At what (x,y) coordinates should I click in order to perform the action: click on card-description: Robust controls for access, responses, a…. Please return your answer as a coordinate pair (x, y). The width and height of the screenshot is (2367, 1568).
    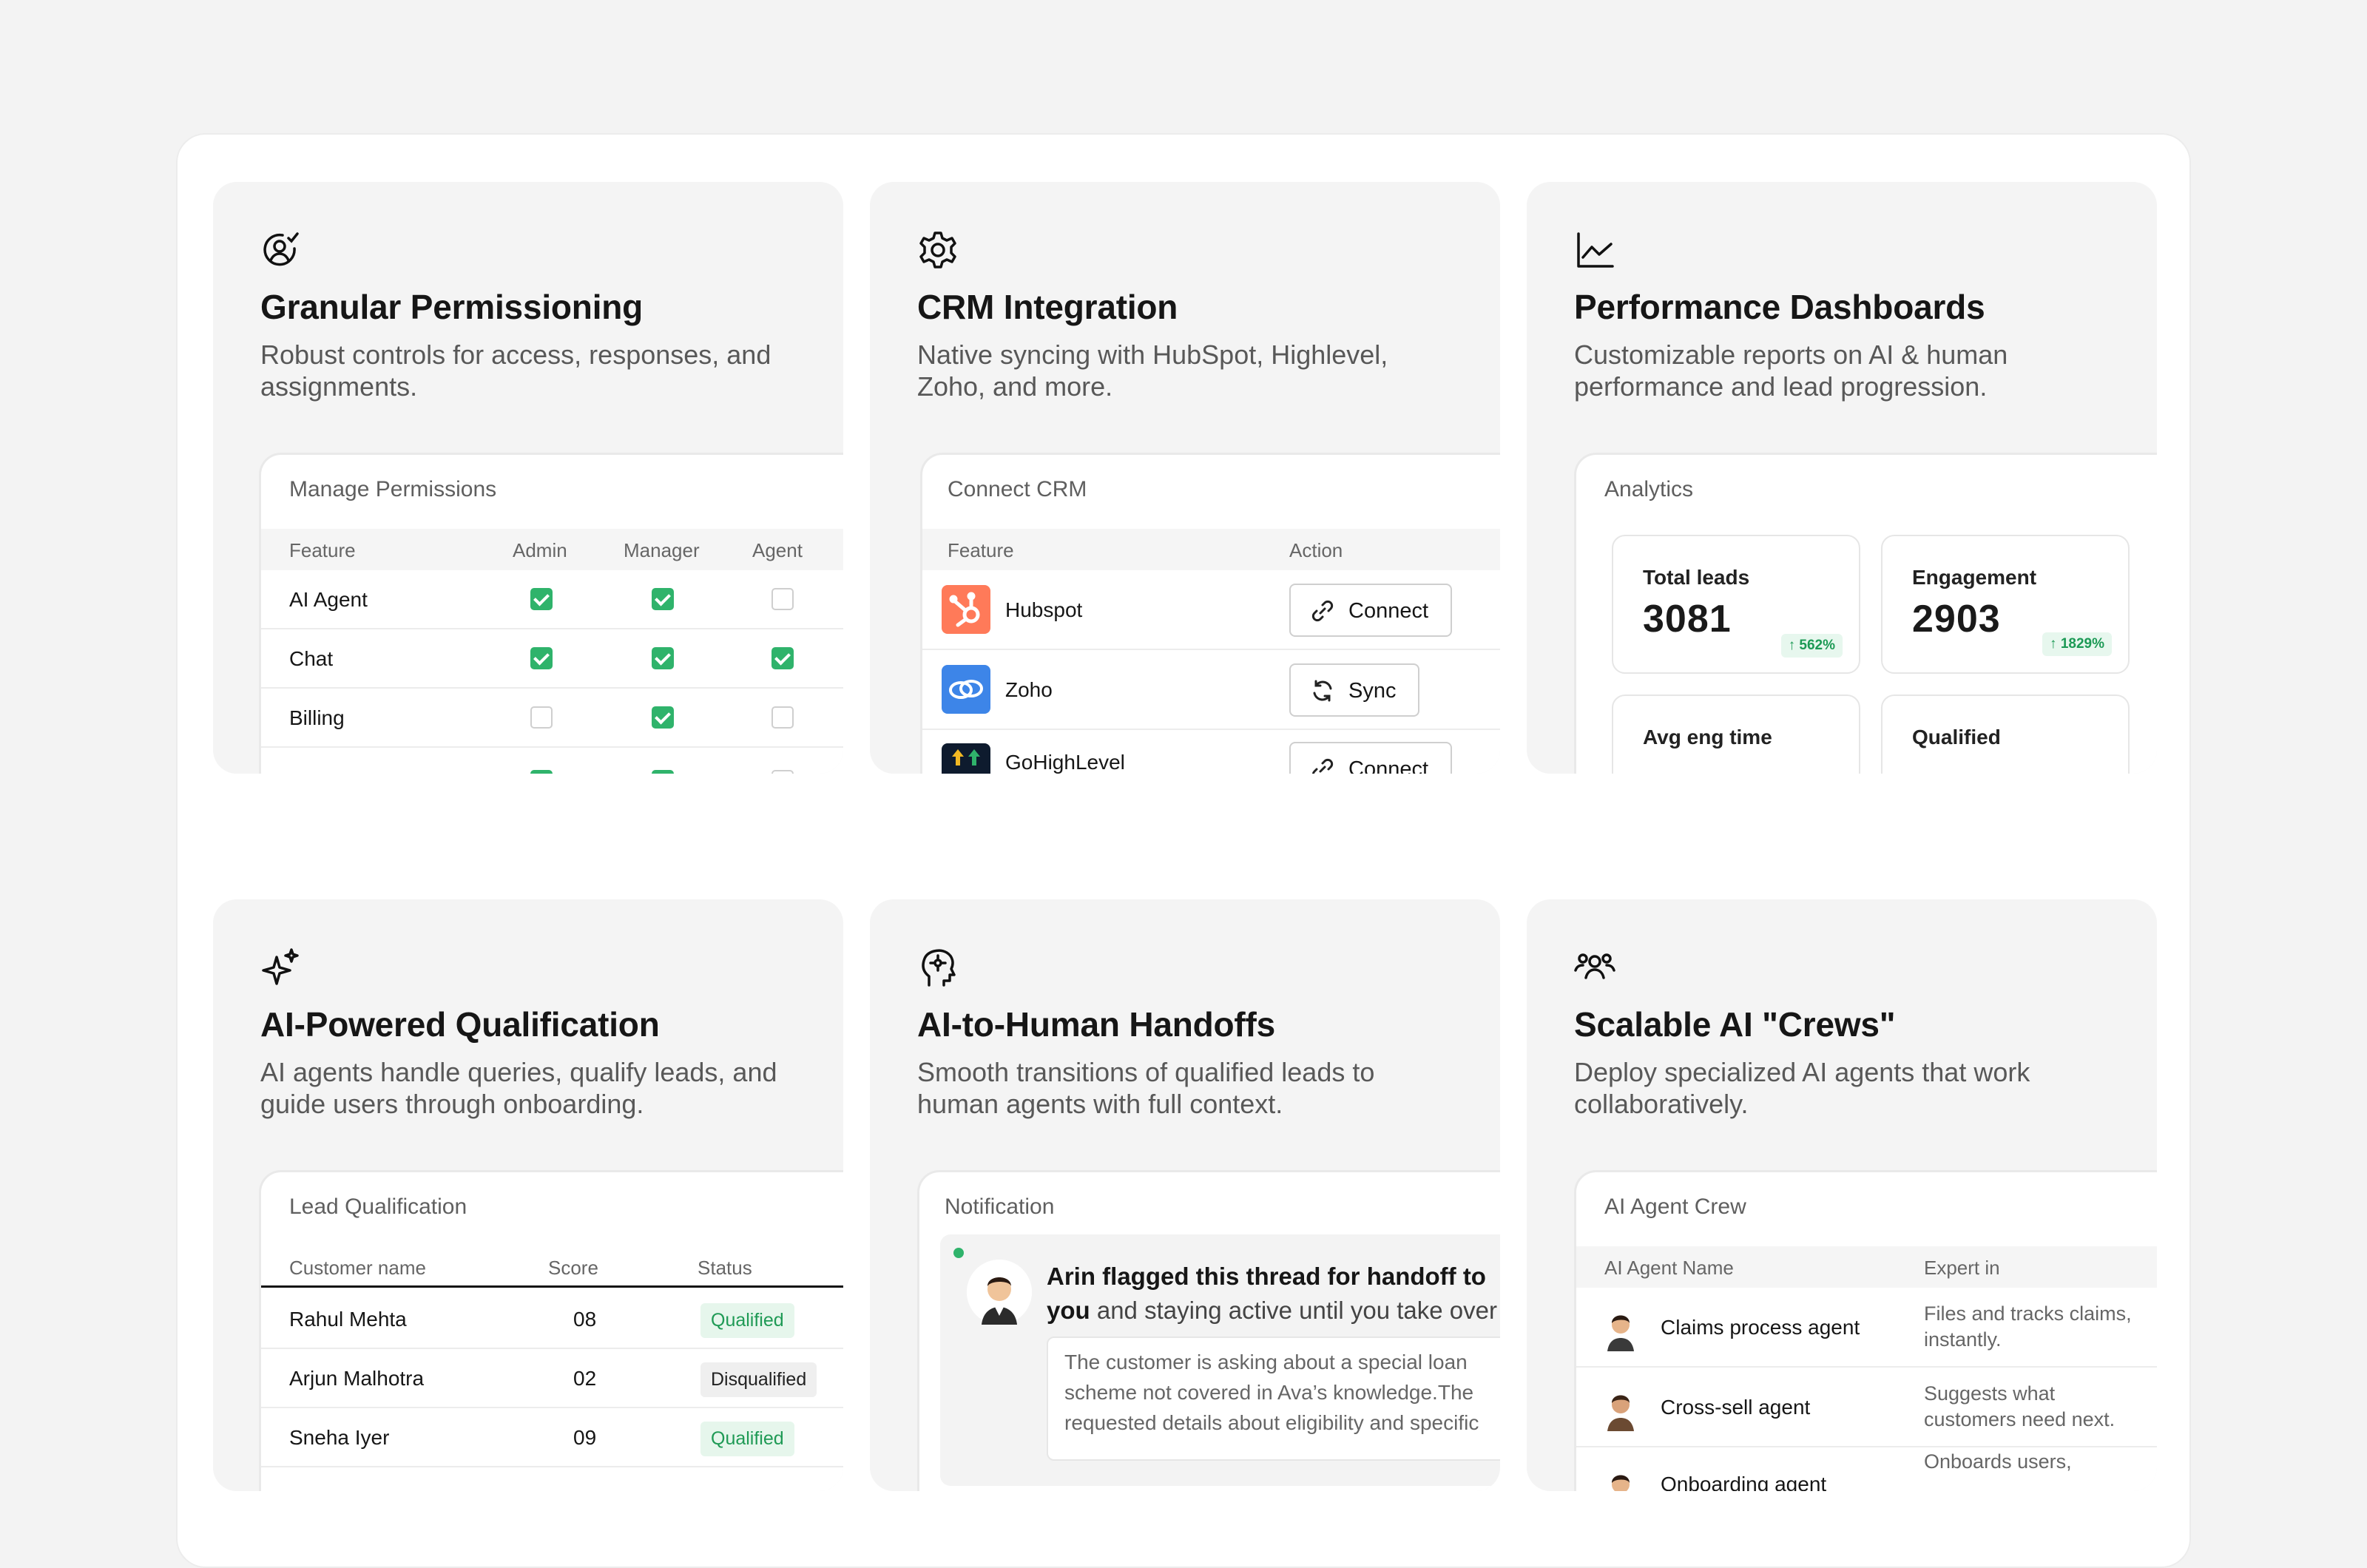
    Looking at the image, I should click on (515, 370).